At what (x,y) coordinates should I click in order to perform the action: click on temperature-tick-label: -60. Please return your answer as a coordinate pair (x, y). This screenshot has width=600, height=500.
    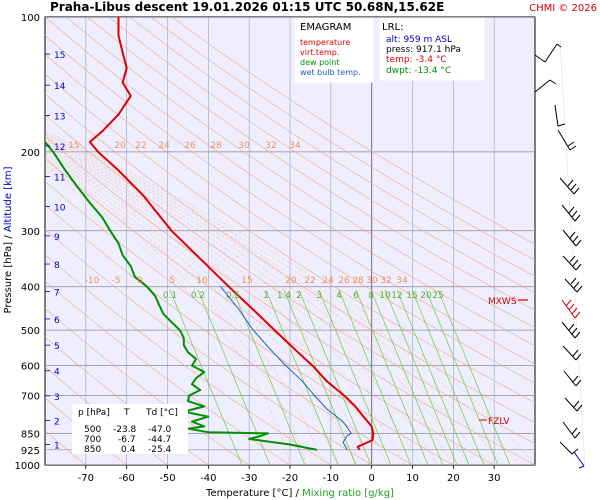
    Looking at the image, I should click on (126, 478).